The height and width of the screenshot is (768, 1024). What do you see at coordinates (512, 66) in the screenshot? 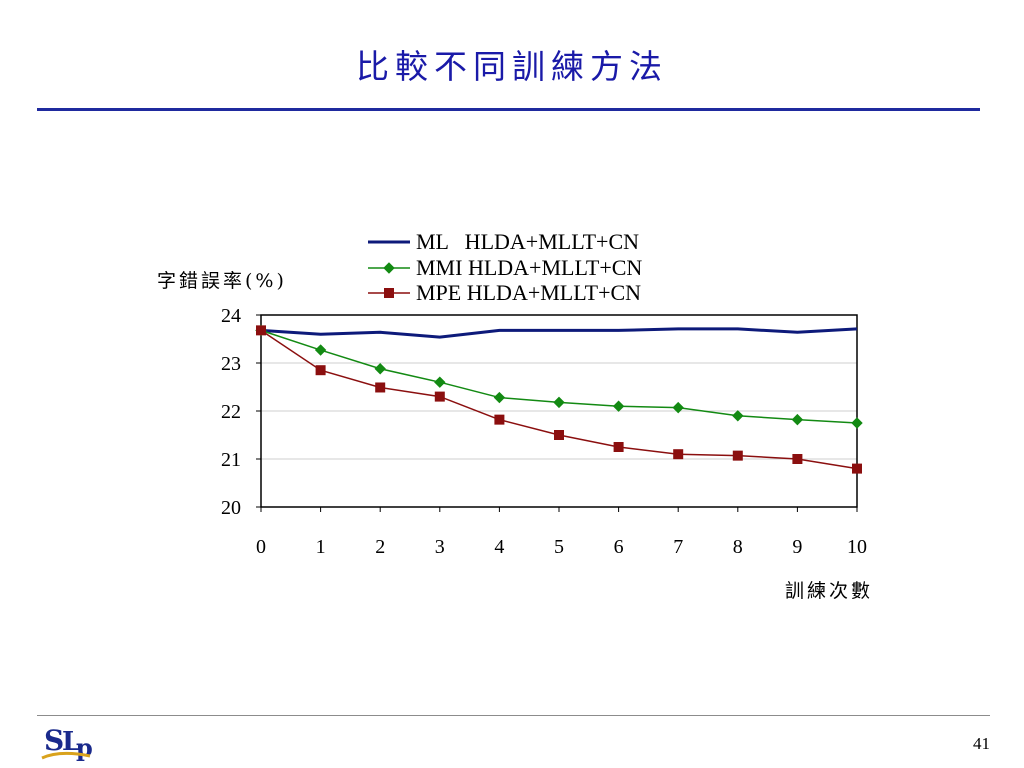
I see `slide-title: 比較不同訓練方法` at bounding box center [512, 66].